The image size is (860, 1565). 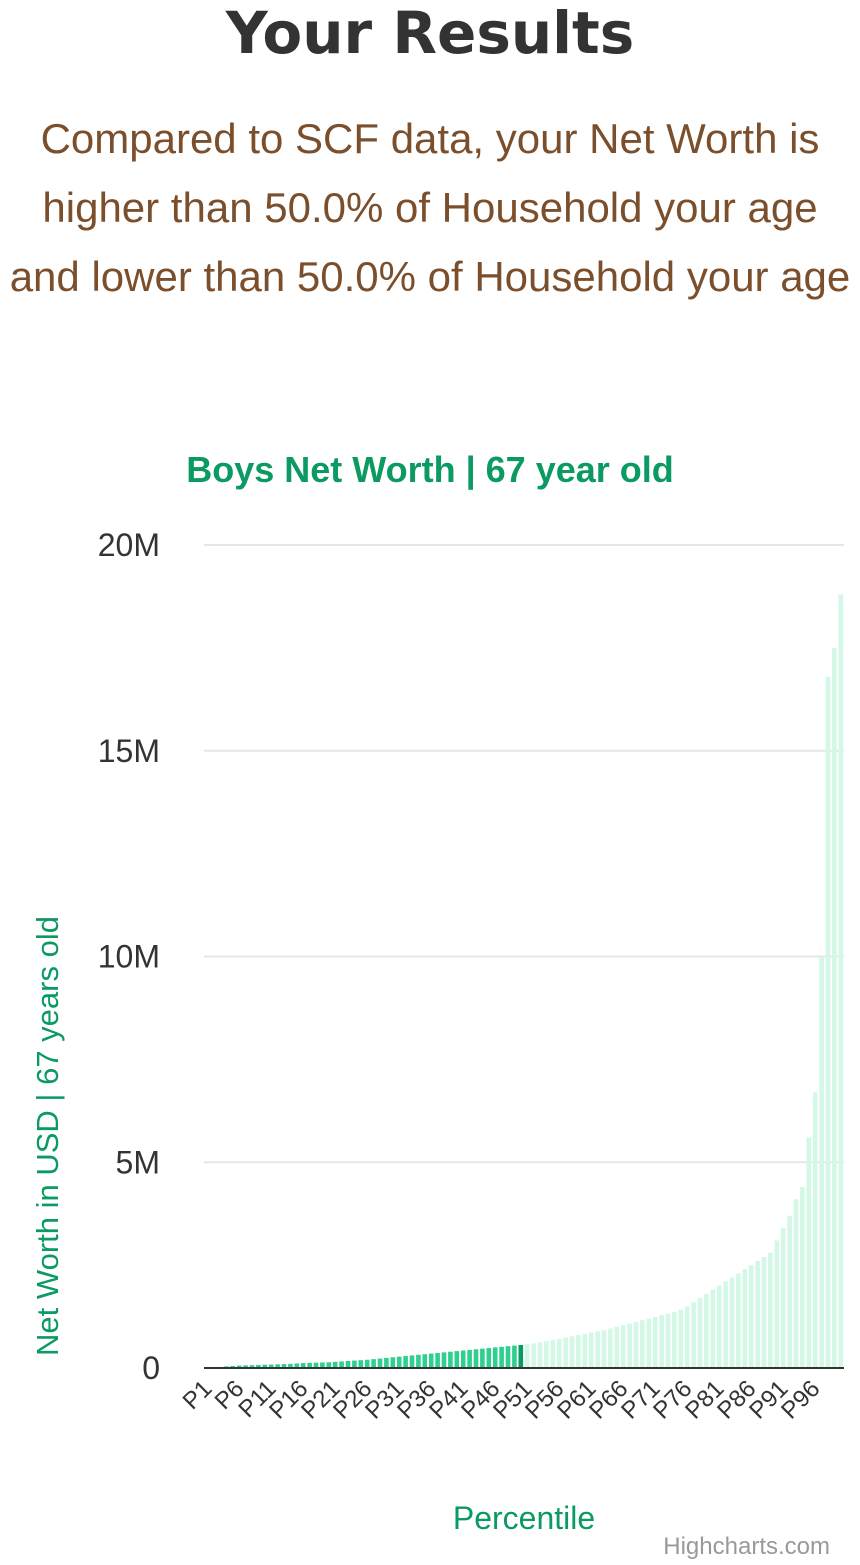 I want to click on bar-p56, so click(x=559, y=1353).